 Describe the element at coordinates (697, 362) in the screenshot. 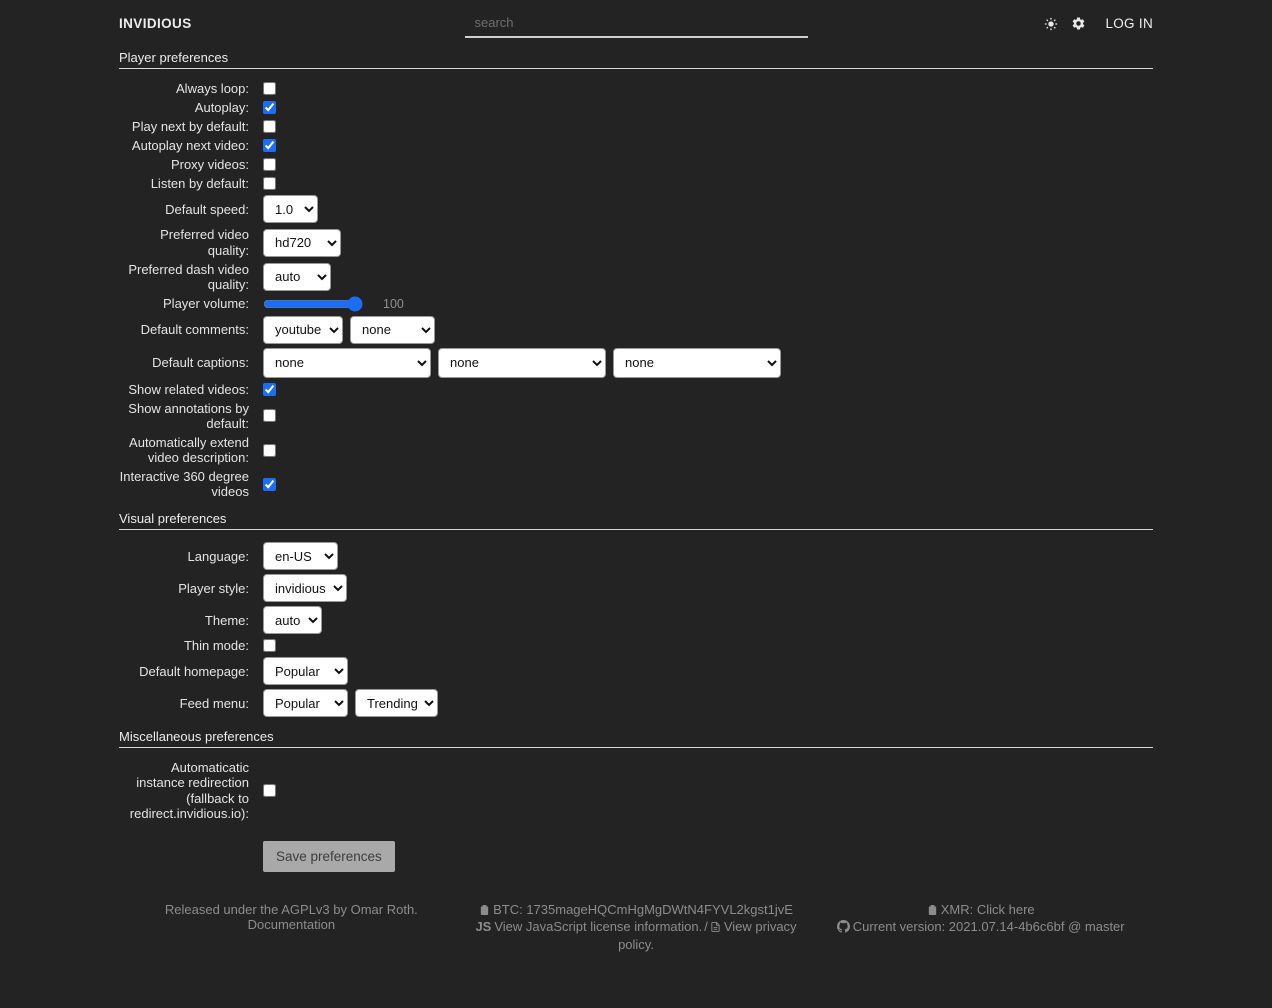

I see `default-captions-select-3: none` at that location.